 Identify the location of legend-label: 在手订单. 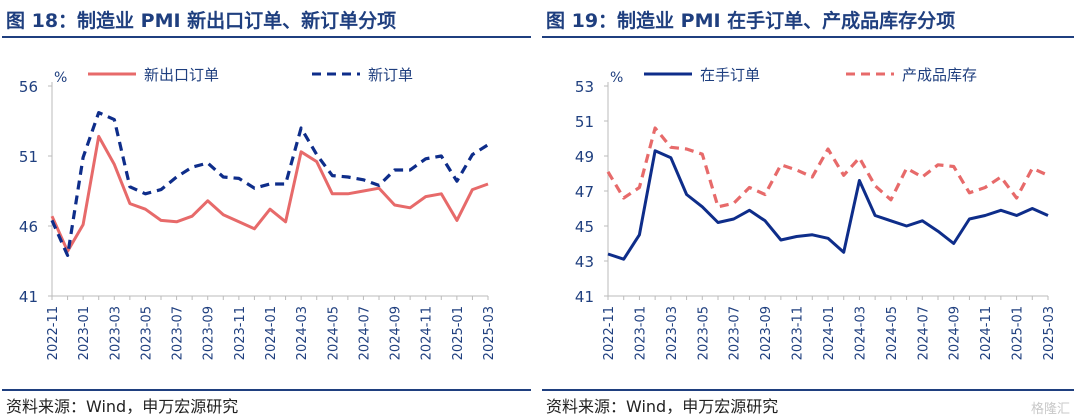
(730, 75).